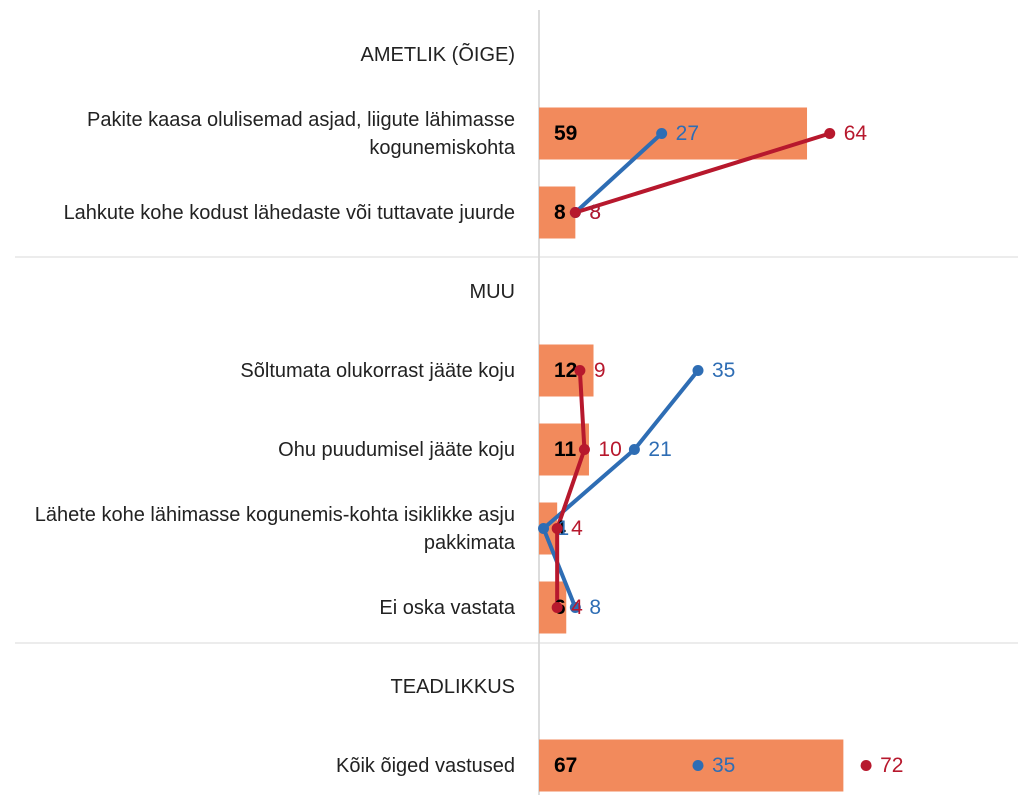  I want to click on series-value-label: 21, so click(659, 449).